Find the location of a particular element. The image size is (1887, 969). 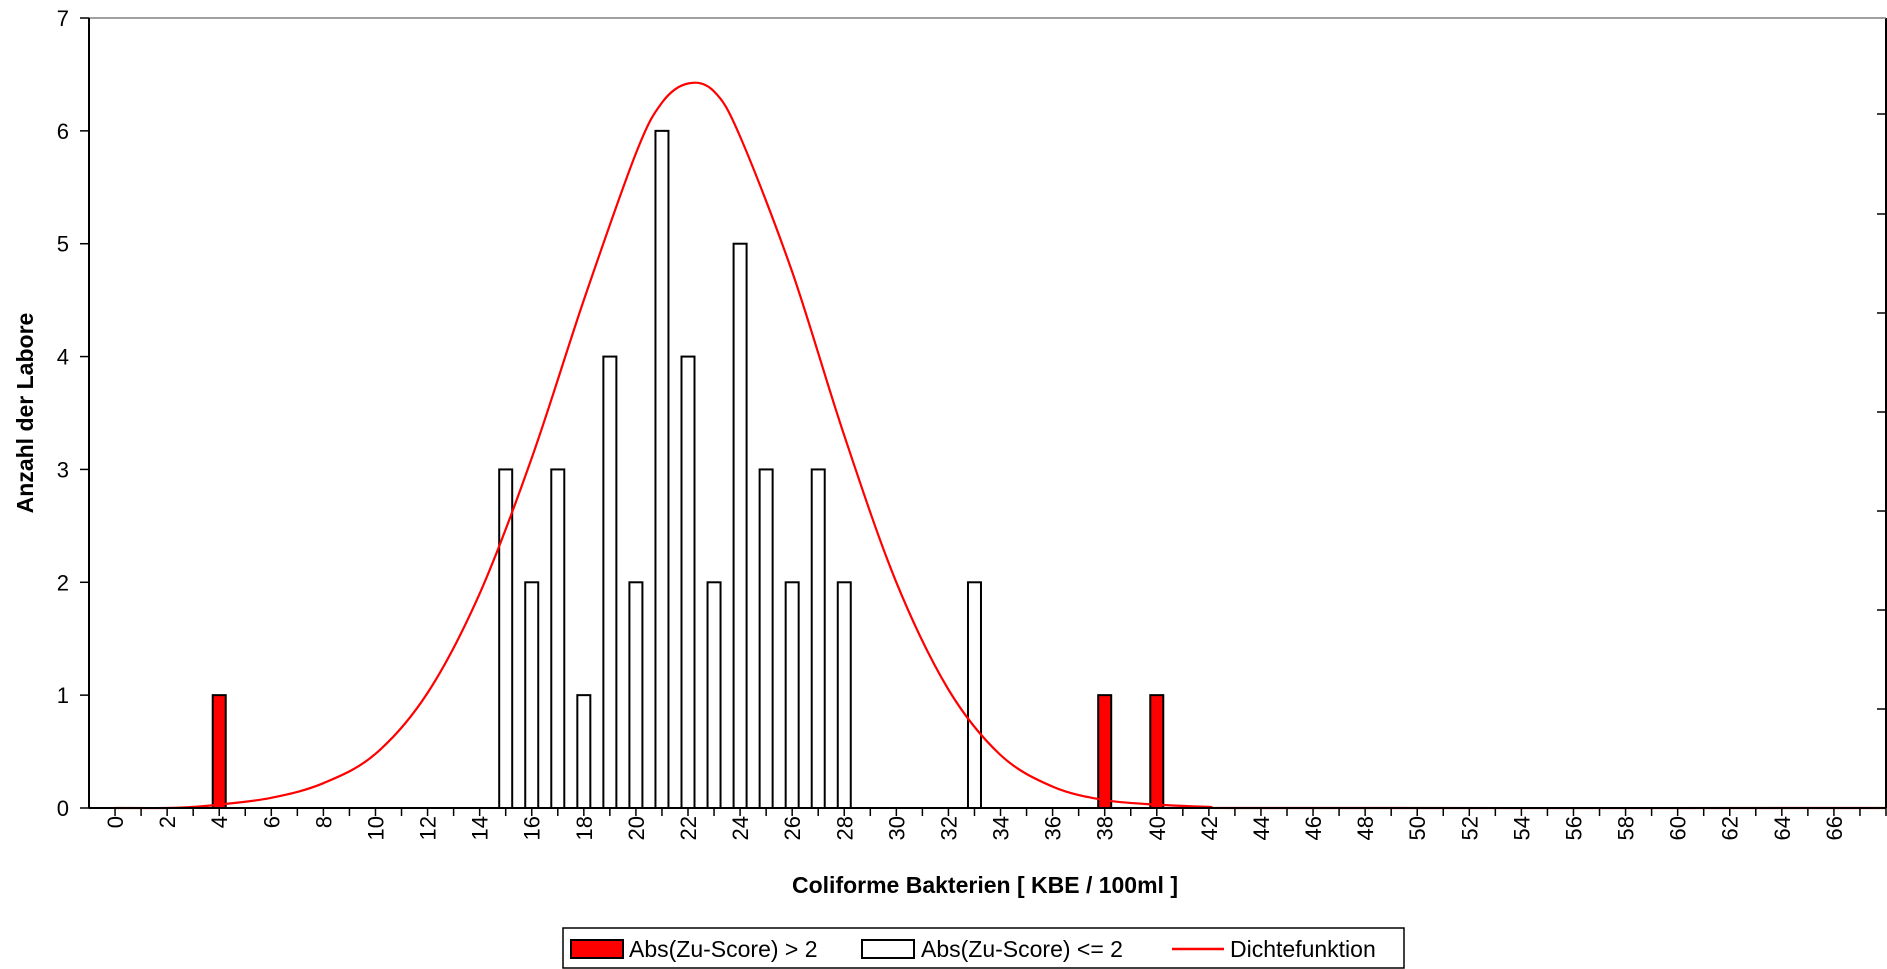

x-tick-label: 44 is located at coordinates (1261, 828).